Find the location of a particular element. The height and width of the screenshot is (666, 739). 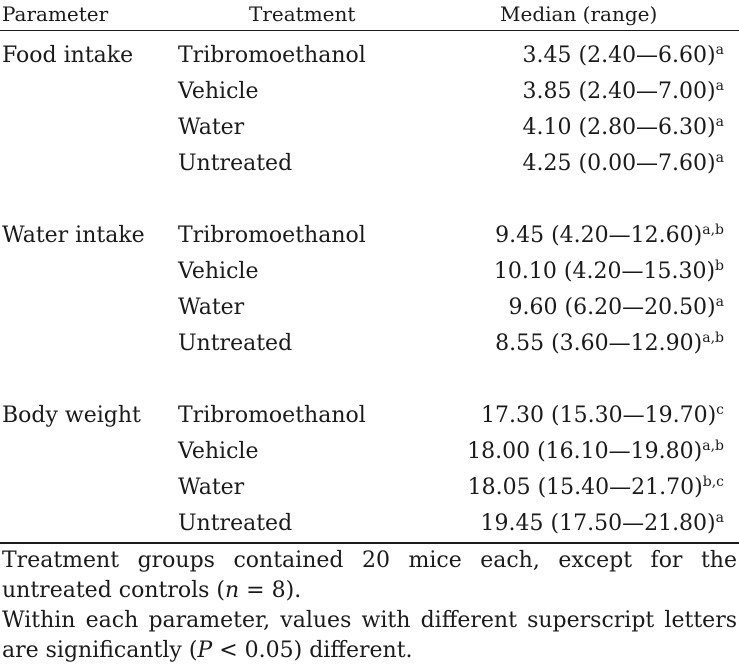

table-row: Tribromoethanol 17.30 (15.30—19.70)c is located at coordinates (369, 421).